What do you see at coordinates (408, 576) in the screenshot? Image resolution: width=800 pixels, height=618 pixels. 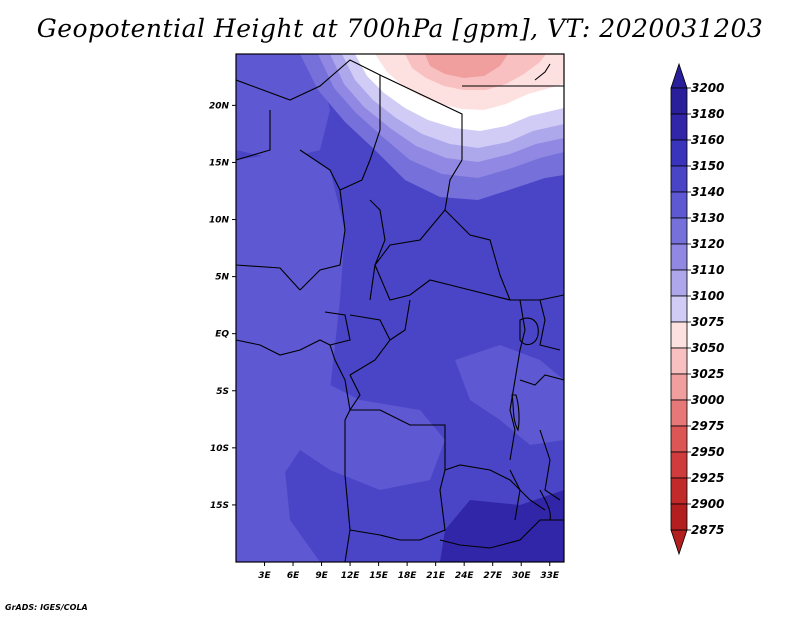 I see `x-tick-label: 18E` at bounding box center [408, 576].